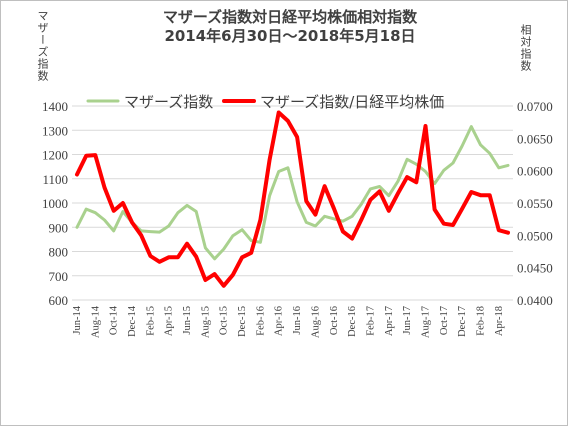  What do you see at coordinates (297, 320) in the screenshot?
I see `x-tick-label: Jun-16` at bounding box center [297, 320].